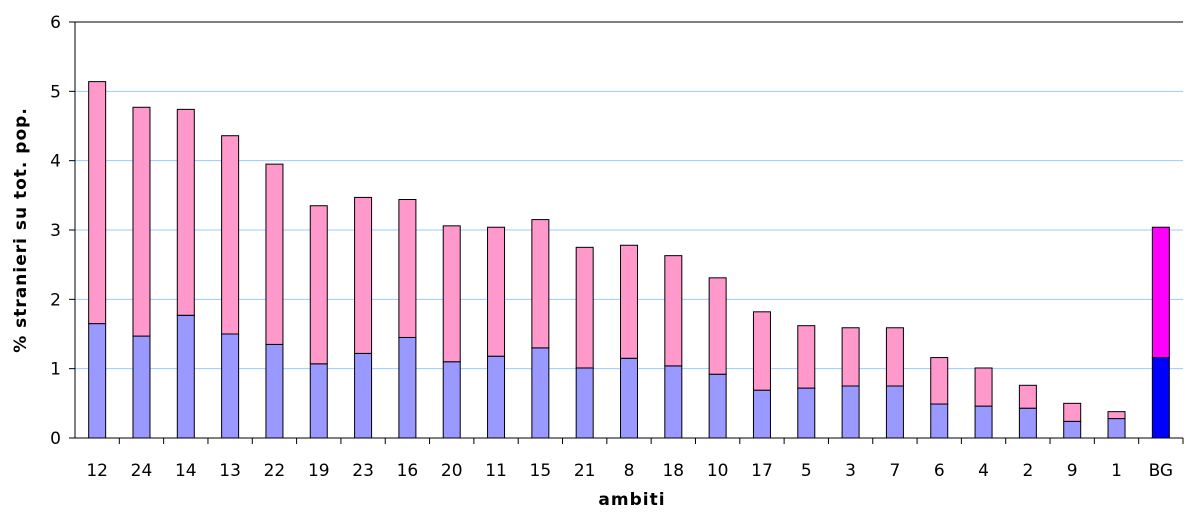 The width and height of the screenshot is (1186, 515). I want to click on x-tick-label: 12, so click(97, 471).